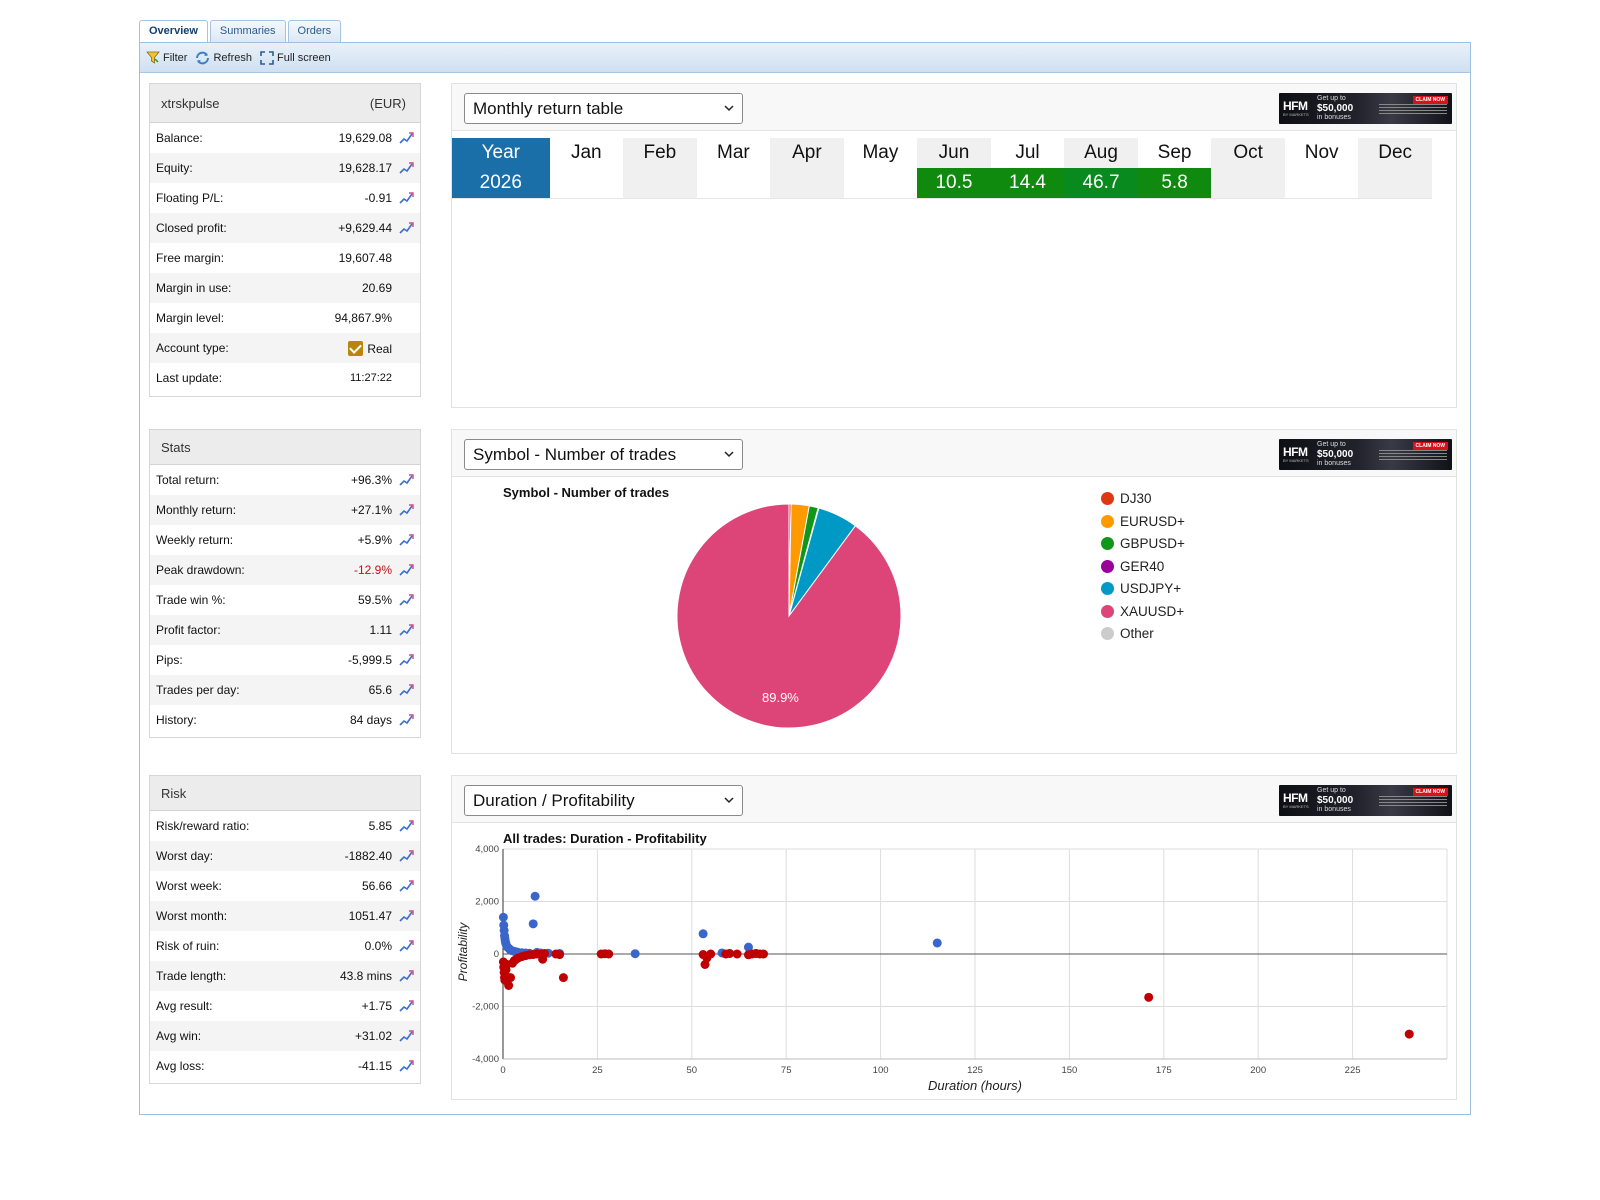 This screenshot has width=1600, height=1200. What do you see at coordinates (368, 856) in the screenshot?
I see `stat-value: -1882.40` at bounding box center [368, 856].